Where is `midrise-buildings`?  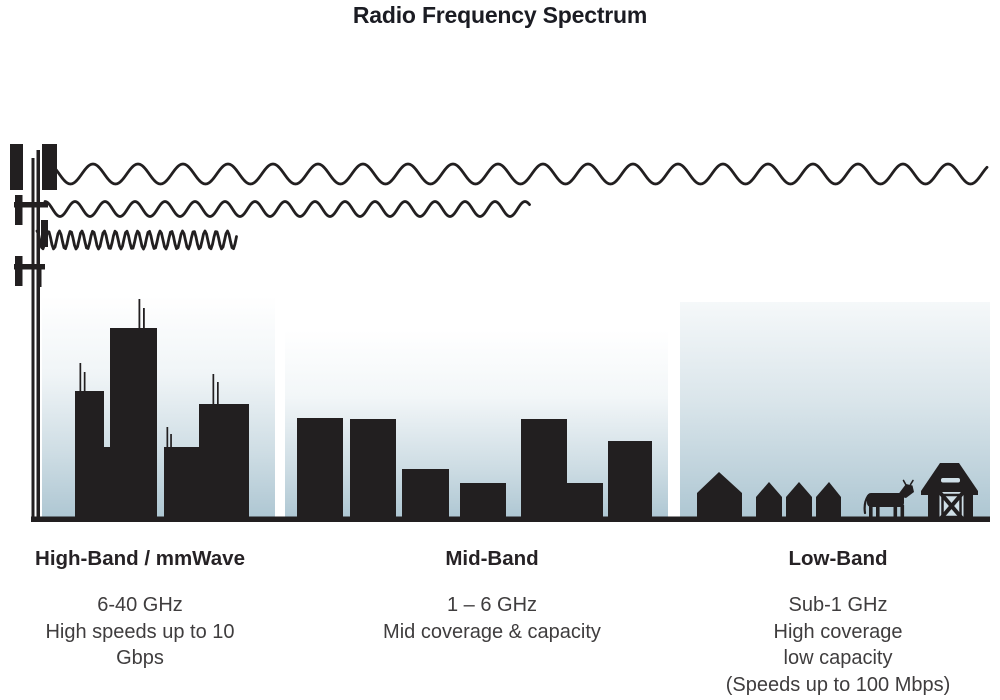
midrise-buildings is located at coordinates (474, 469).